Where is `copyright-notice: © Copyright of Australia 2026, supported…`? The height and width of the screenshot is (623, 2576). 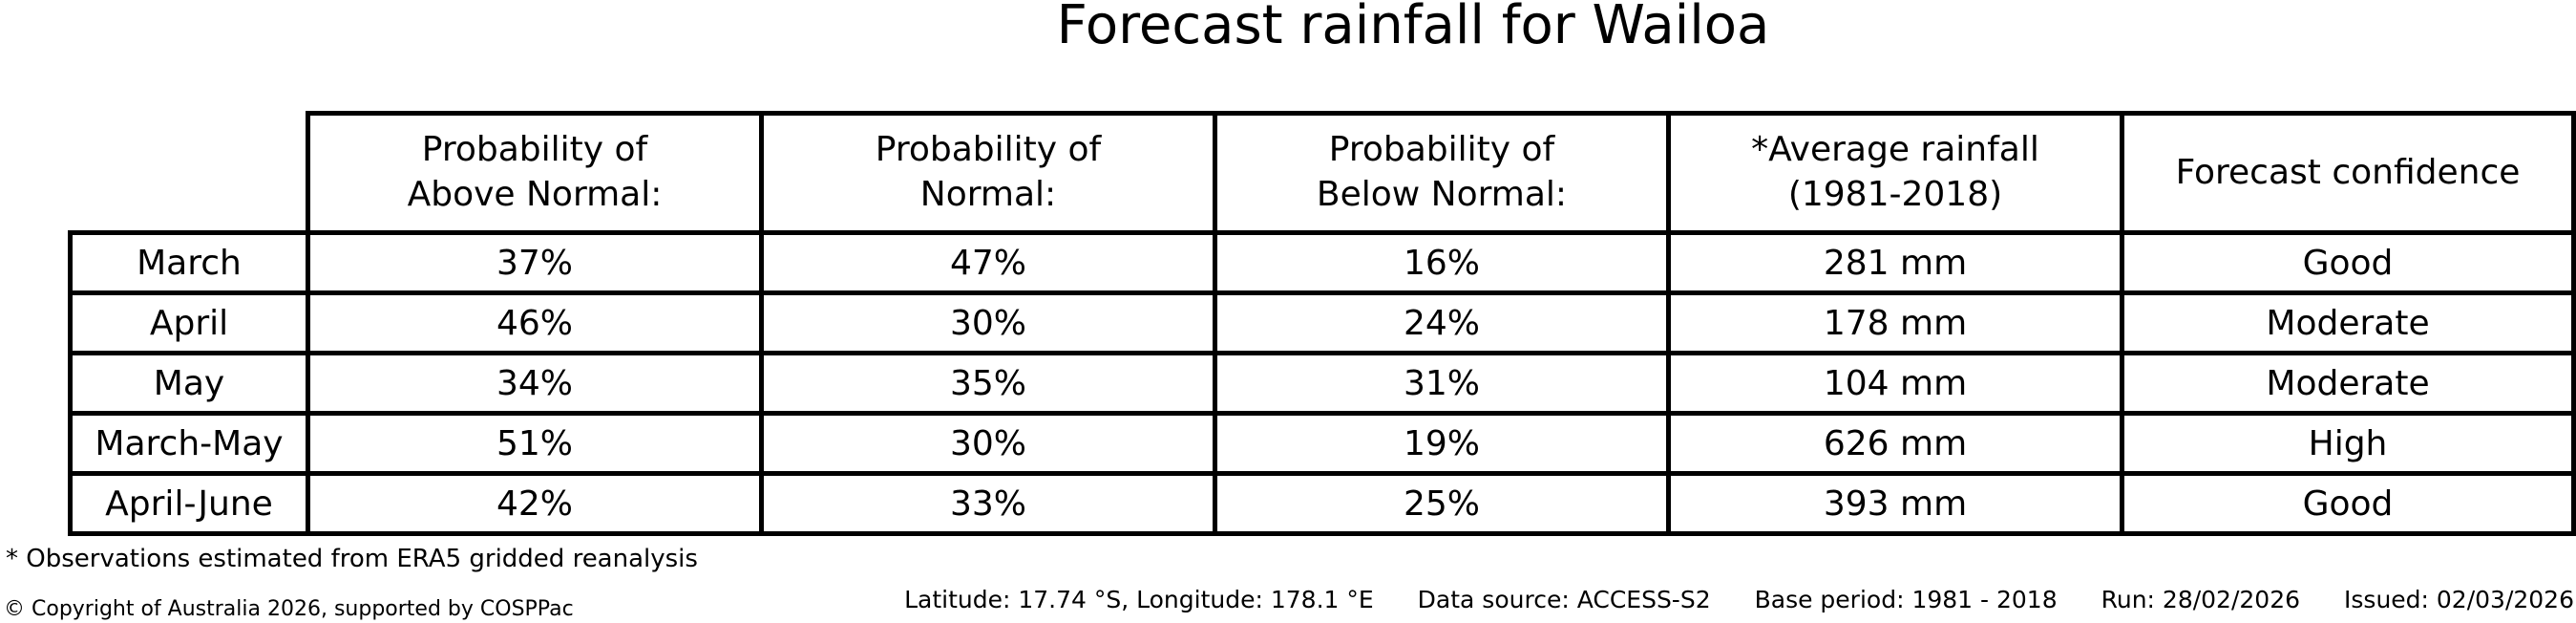
copyright-notice: © Copyright of Australia 2026, supported… is located at coordinates (289, 609).